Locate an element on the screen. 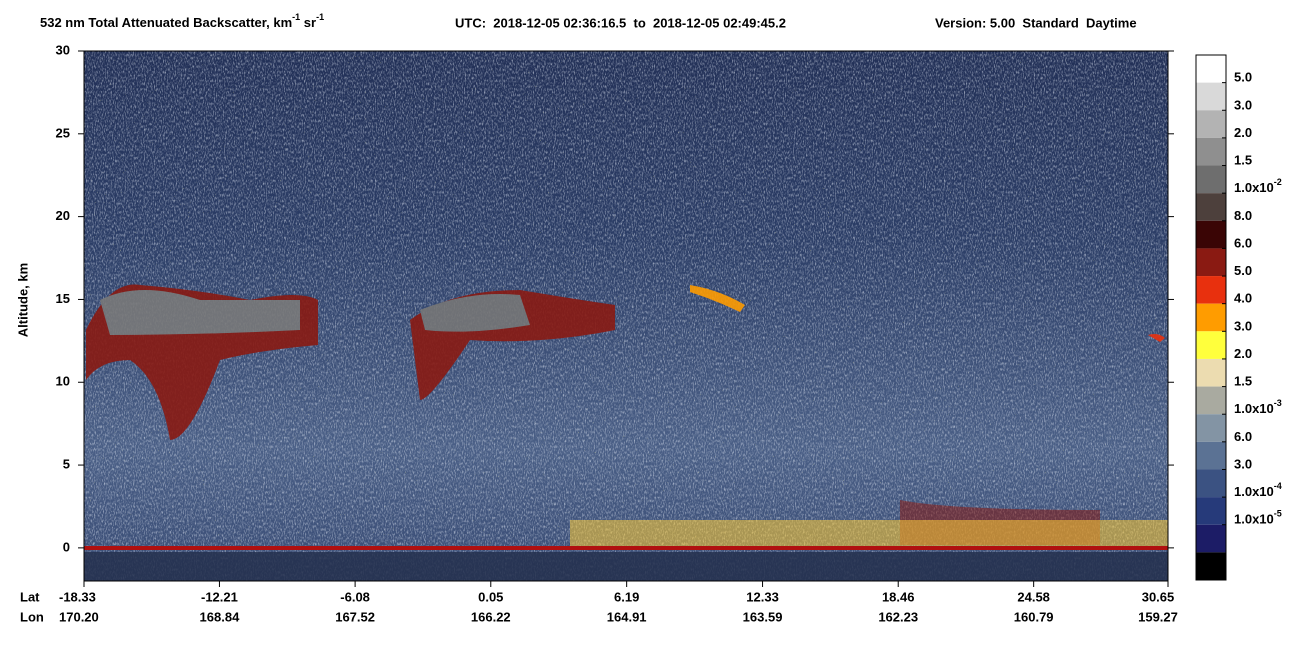 The image size is (1300, 667). y-tick-label: 25 is located at coordinates (63, 132).